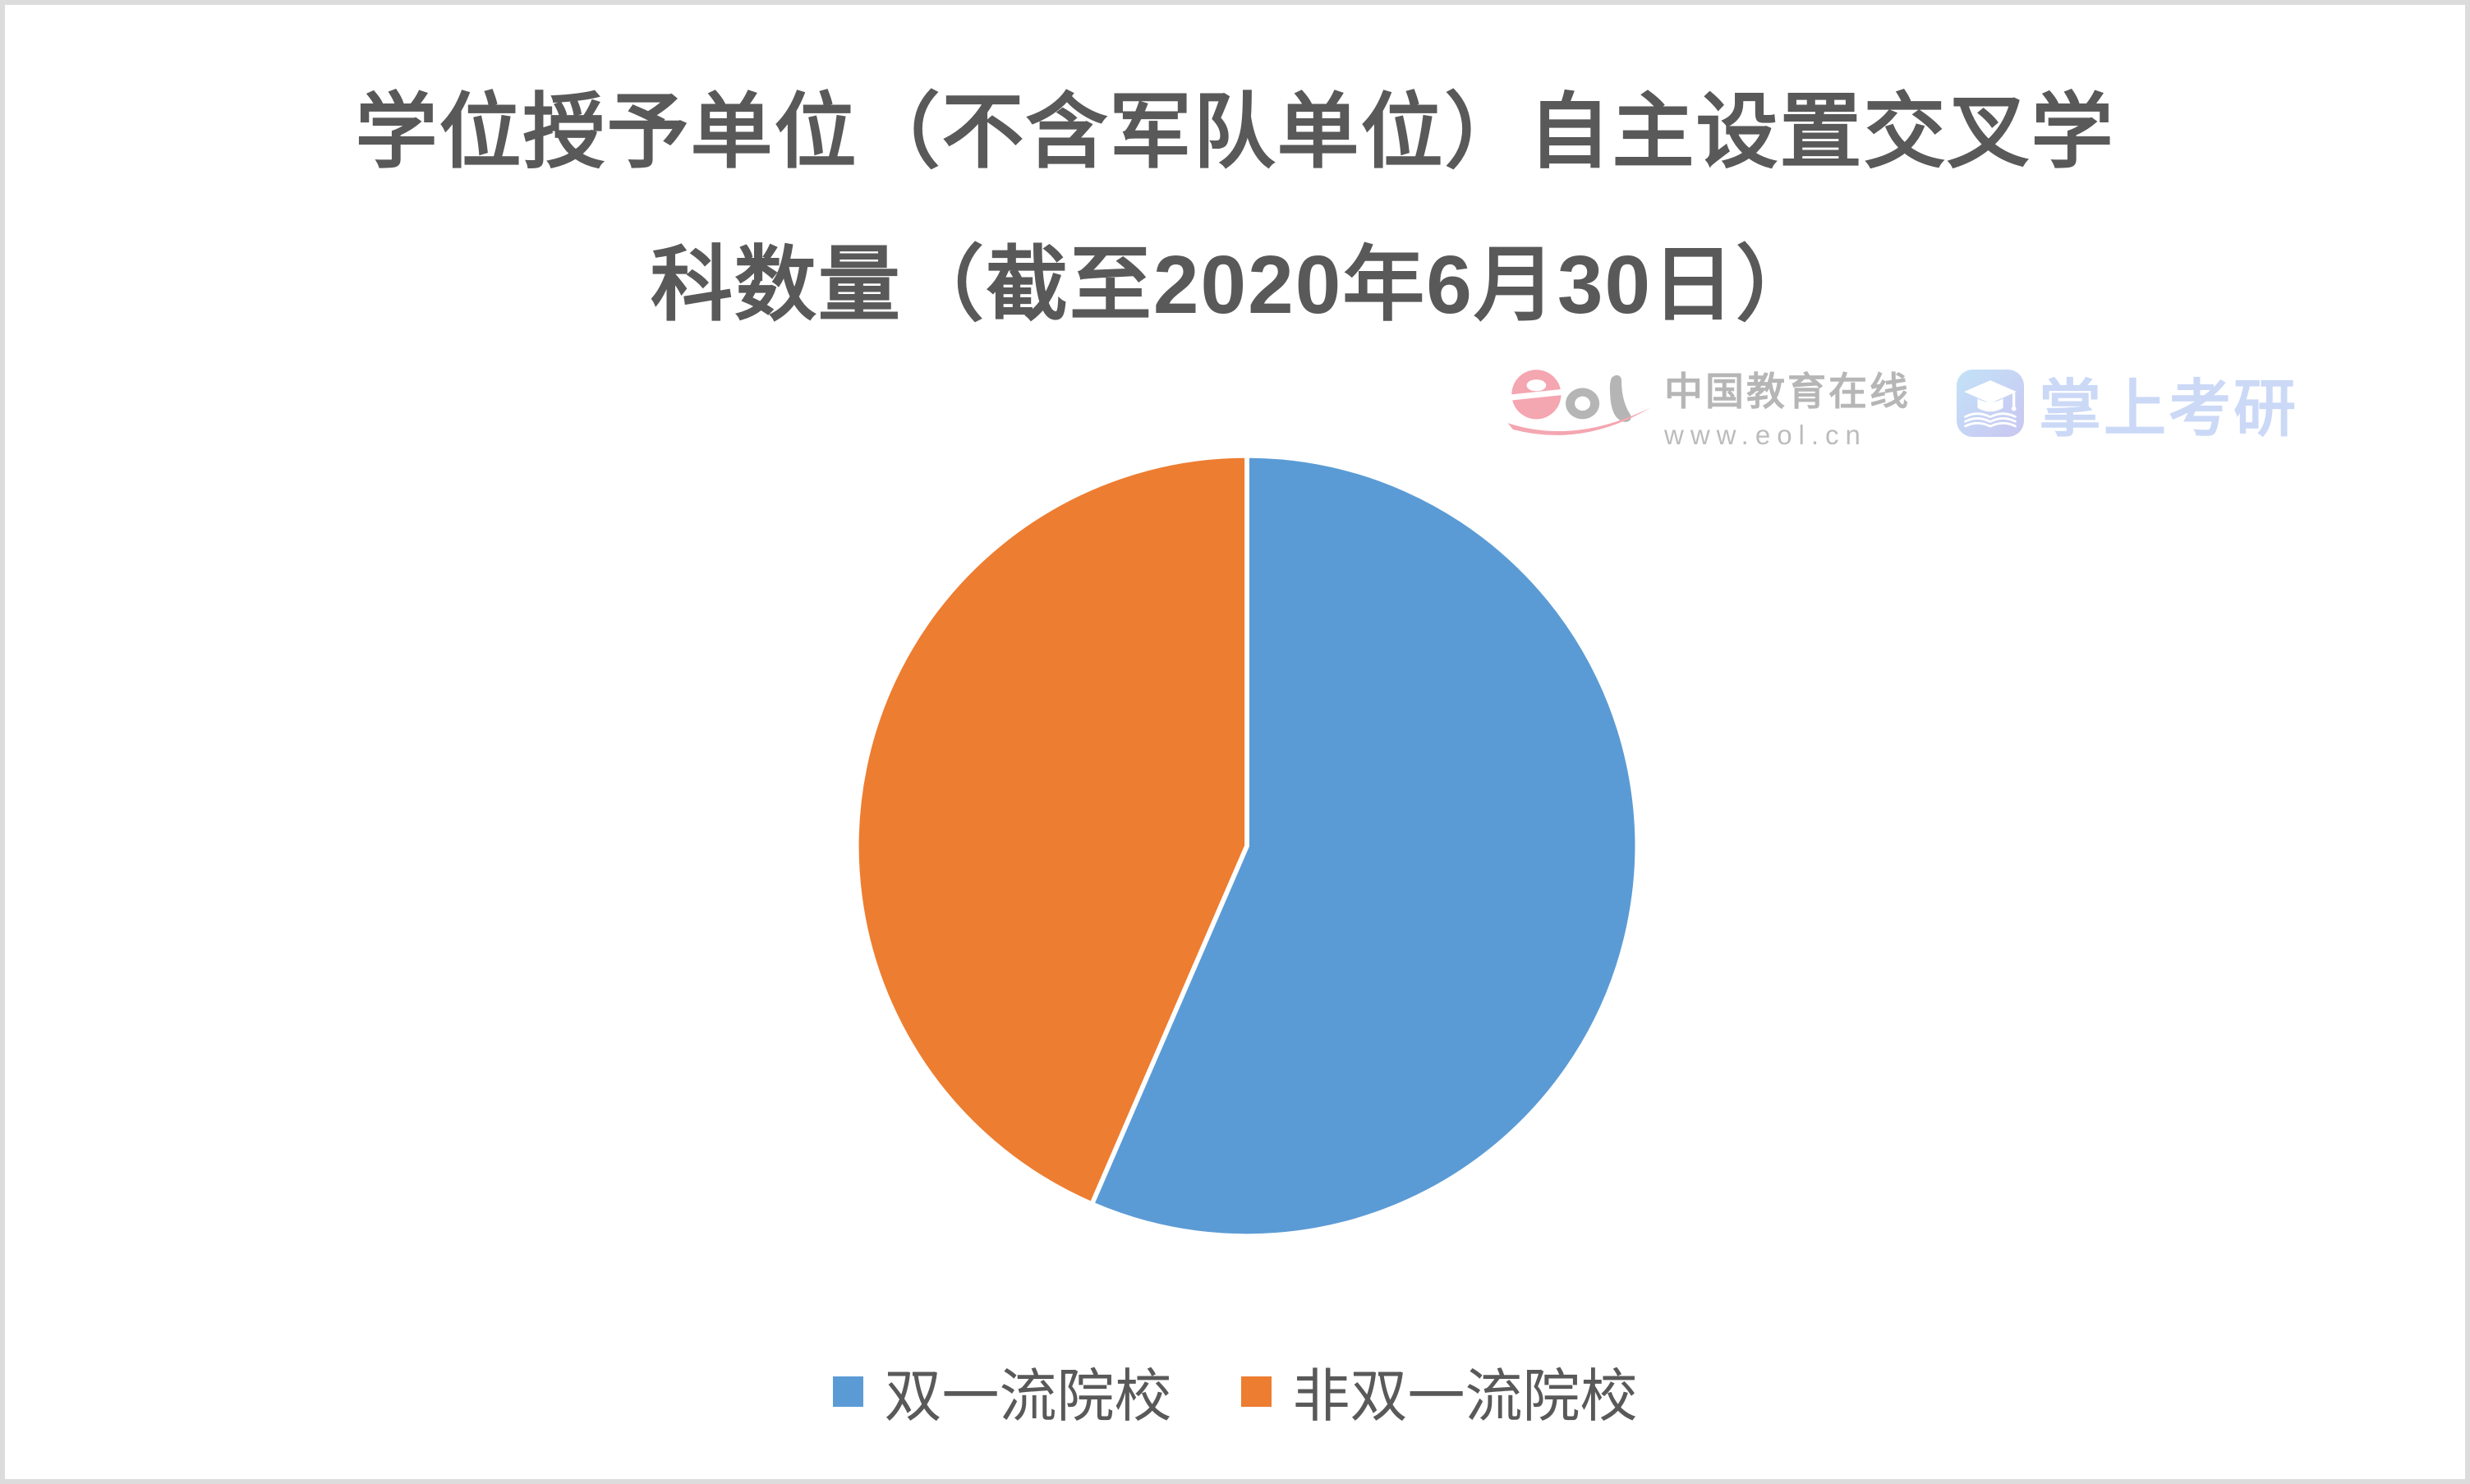 This screenshot has height=1484, width=2470. Describe the element at coordinates (1465, 1396) in the screenshot. I see `legend-label-feishuangyiliu: 非双一流院校` at that location.